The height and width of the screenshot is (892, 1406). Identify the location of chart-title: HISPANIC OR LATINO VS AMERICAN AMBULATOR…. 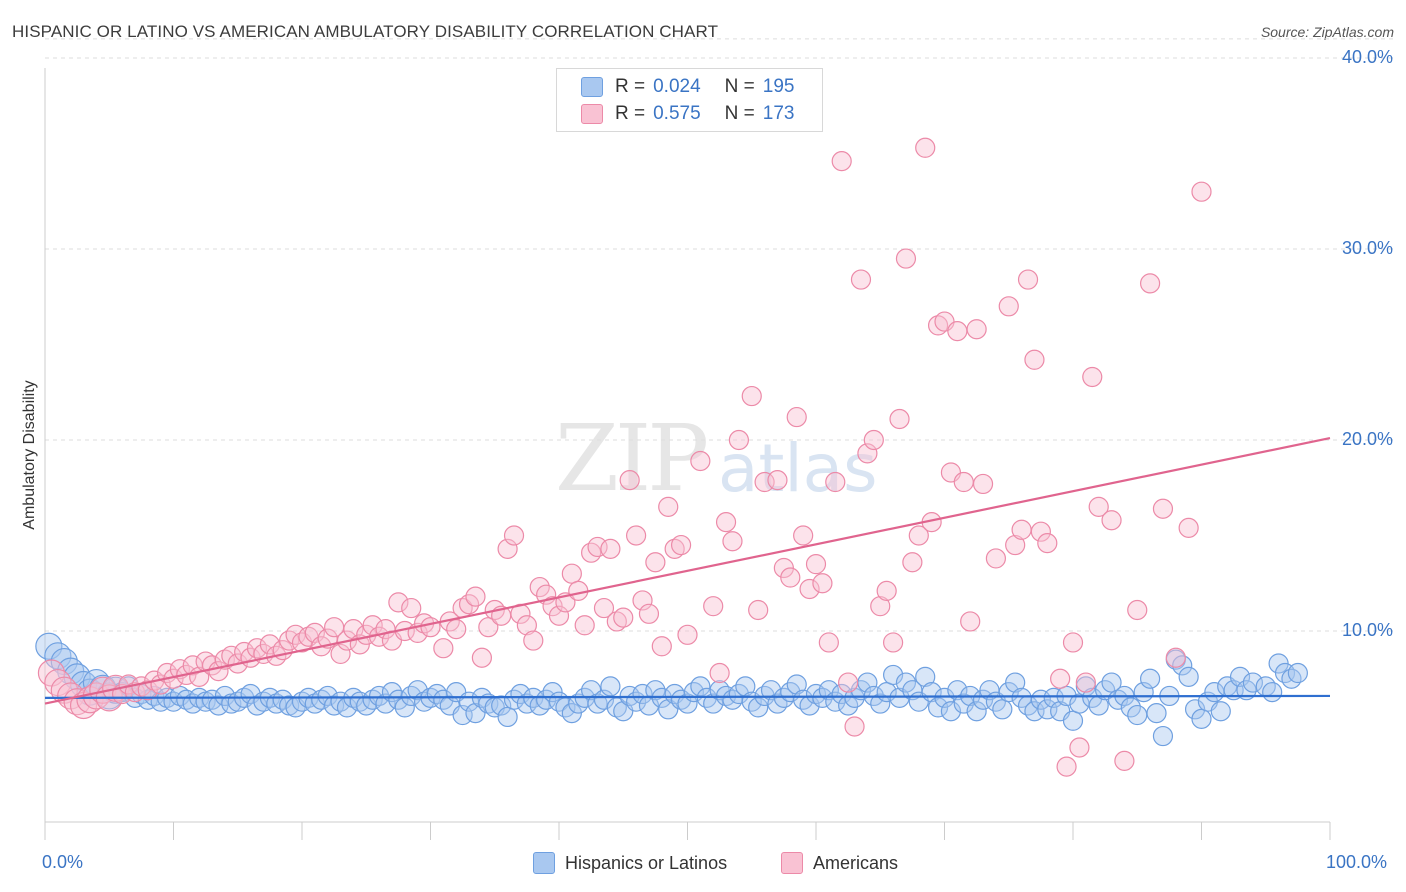
(365, 31).